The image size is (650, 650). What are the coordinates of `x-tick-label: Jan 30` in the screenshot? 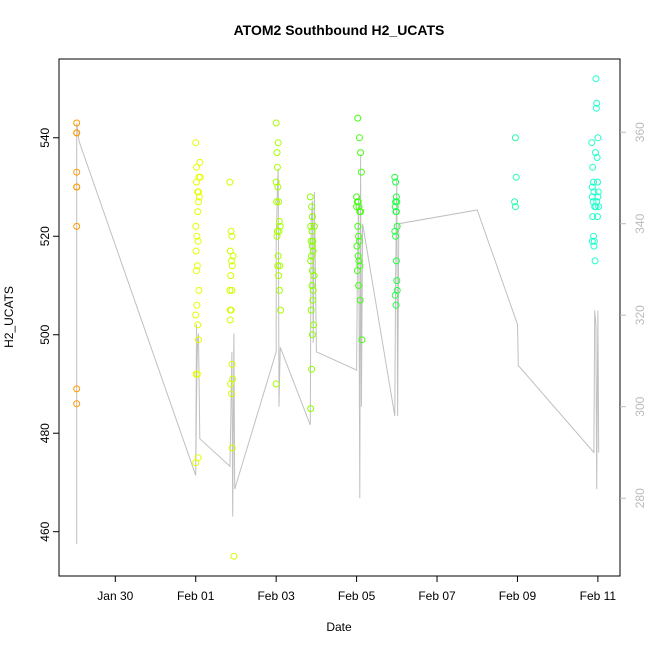 It's located at (115, 596).